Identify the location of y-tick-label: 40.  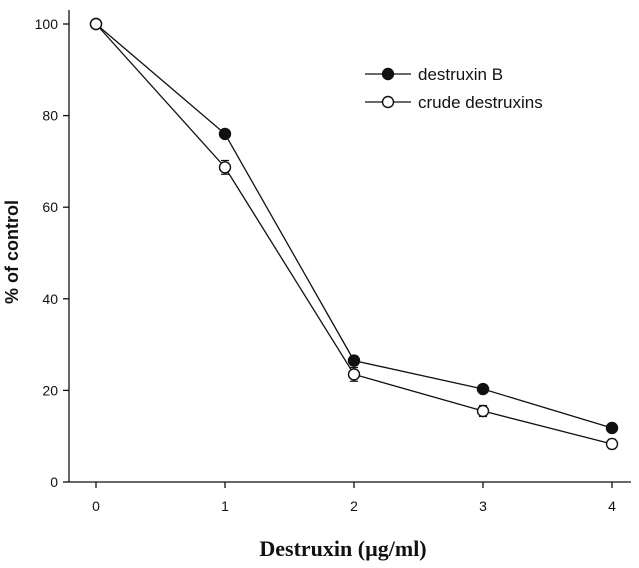
(50, 299).